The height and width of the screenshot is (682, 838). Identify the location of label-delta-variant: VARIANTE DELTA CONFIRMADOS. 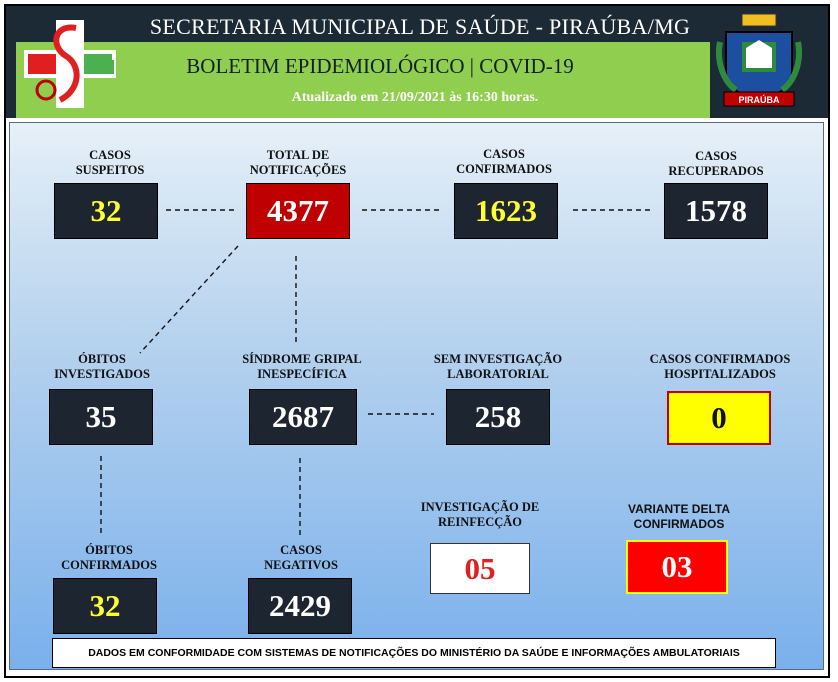
(679, 516).